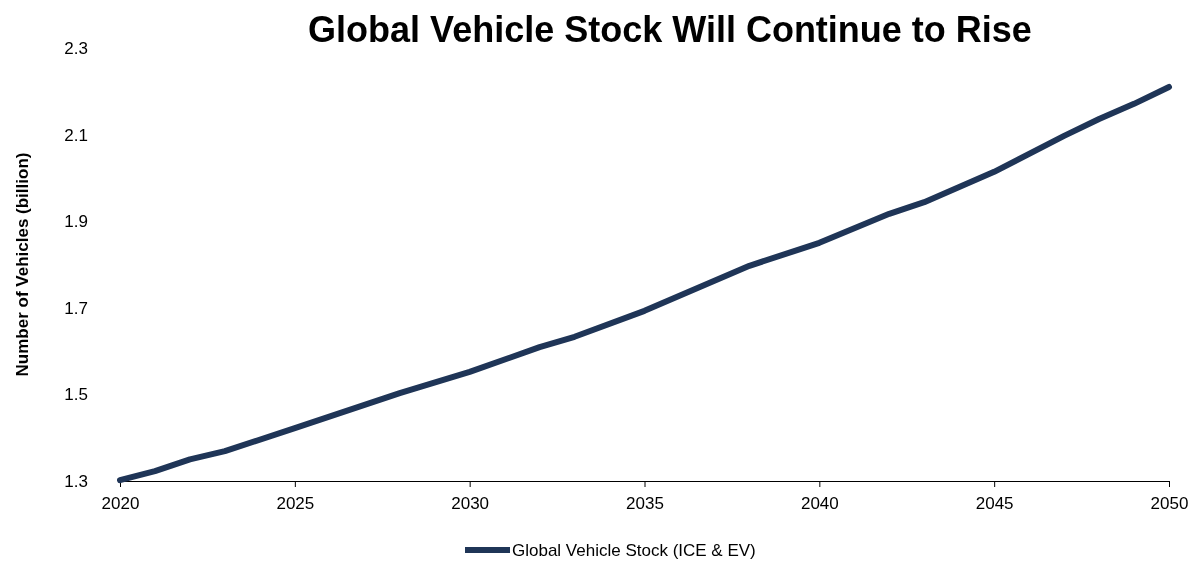 The width and height of the screenshot is (1199, 566). I want to click on x-tick-label: 2045, so click(994, 503).